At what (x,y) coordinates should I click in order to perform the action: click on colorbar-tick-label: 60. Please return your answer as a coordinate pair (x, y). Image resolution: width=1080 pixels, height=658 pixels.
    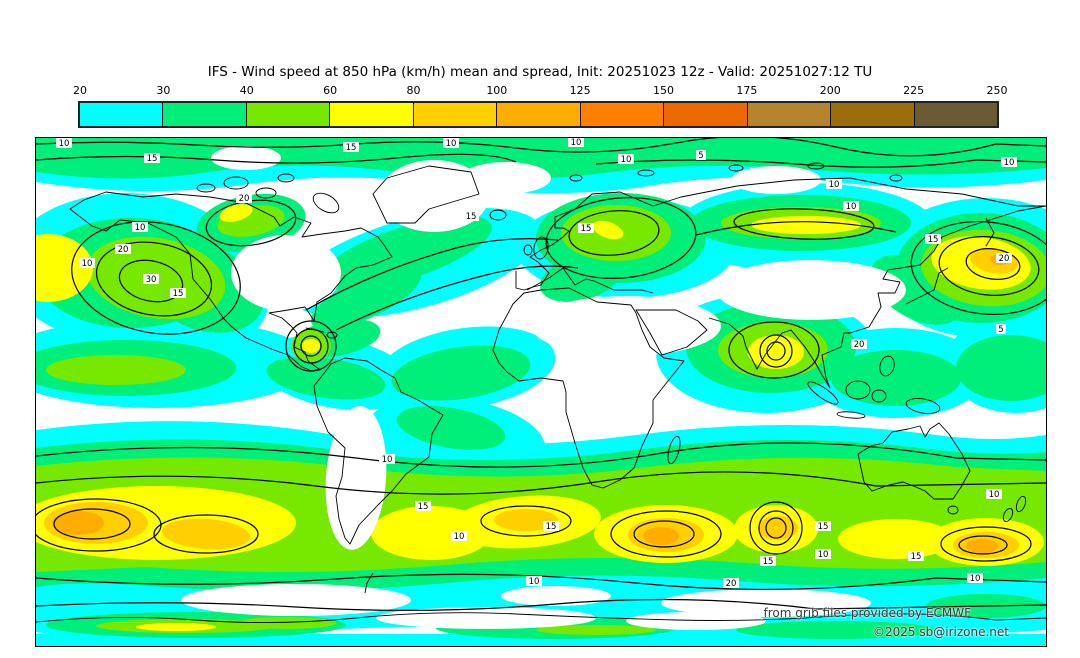
    Looking at the image, I should click on (330, 90).